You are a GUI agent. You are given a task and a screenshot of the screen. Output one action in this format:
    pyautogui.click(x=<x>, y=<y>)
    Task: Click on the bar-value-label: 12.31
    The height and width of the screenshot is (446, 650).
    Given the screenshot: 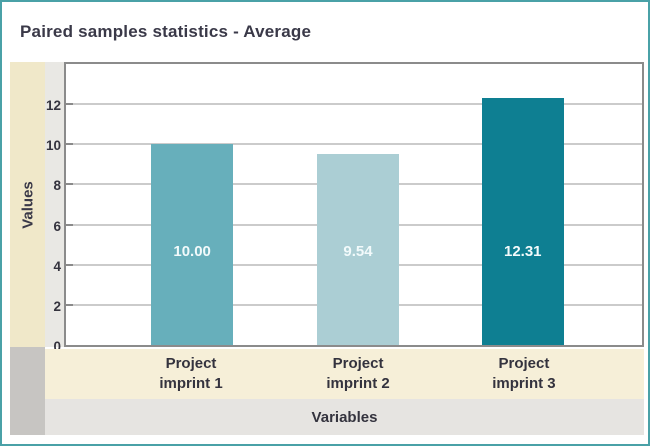 What is the action you would take?
    pyautogui.click(x=522, y=251)
    